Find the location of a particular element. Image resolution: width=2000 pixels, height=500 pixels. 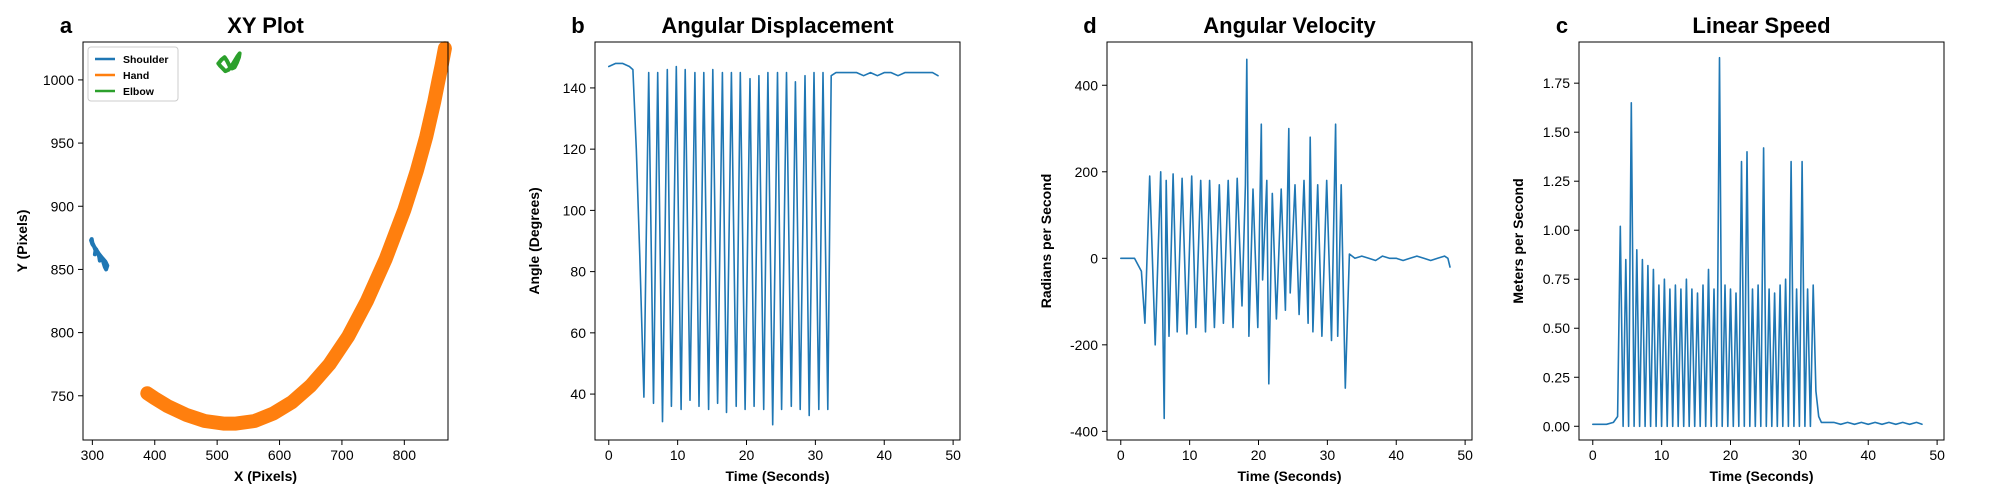

y-tick-label: -400 is located at coordinates (1084, 431).